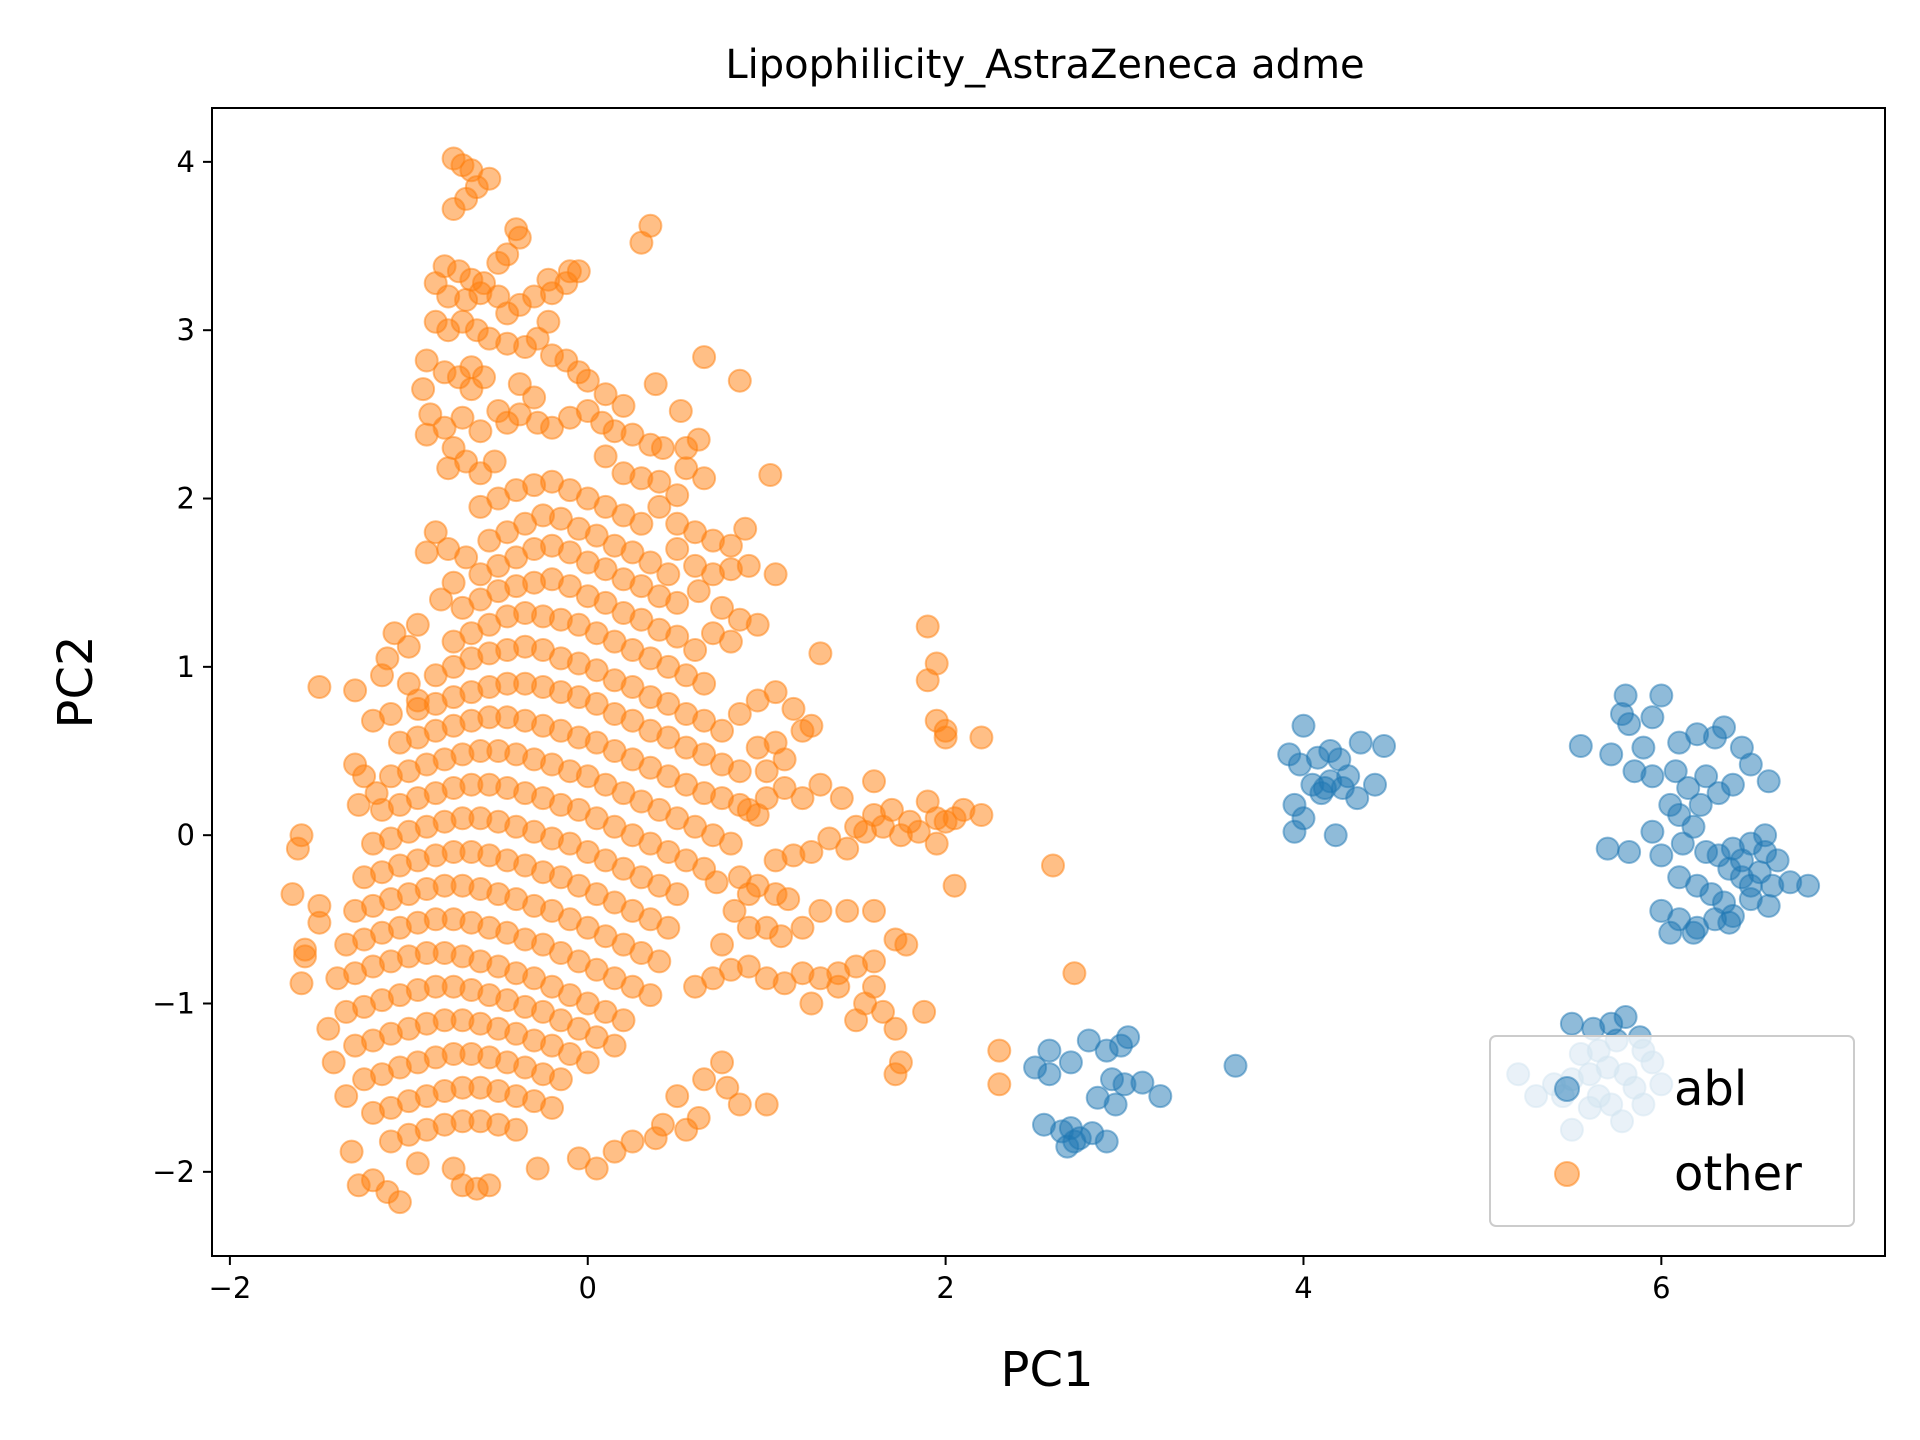 The height and width of the screenshot is (1440, 1920). Describe the element at coordinates (1047, 1370) in the screenshot. I see `x-axis-label: PC1` at that location.